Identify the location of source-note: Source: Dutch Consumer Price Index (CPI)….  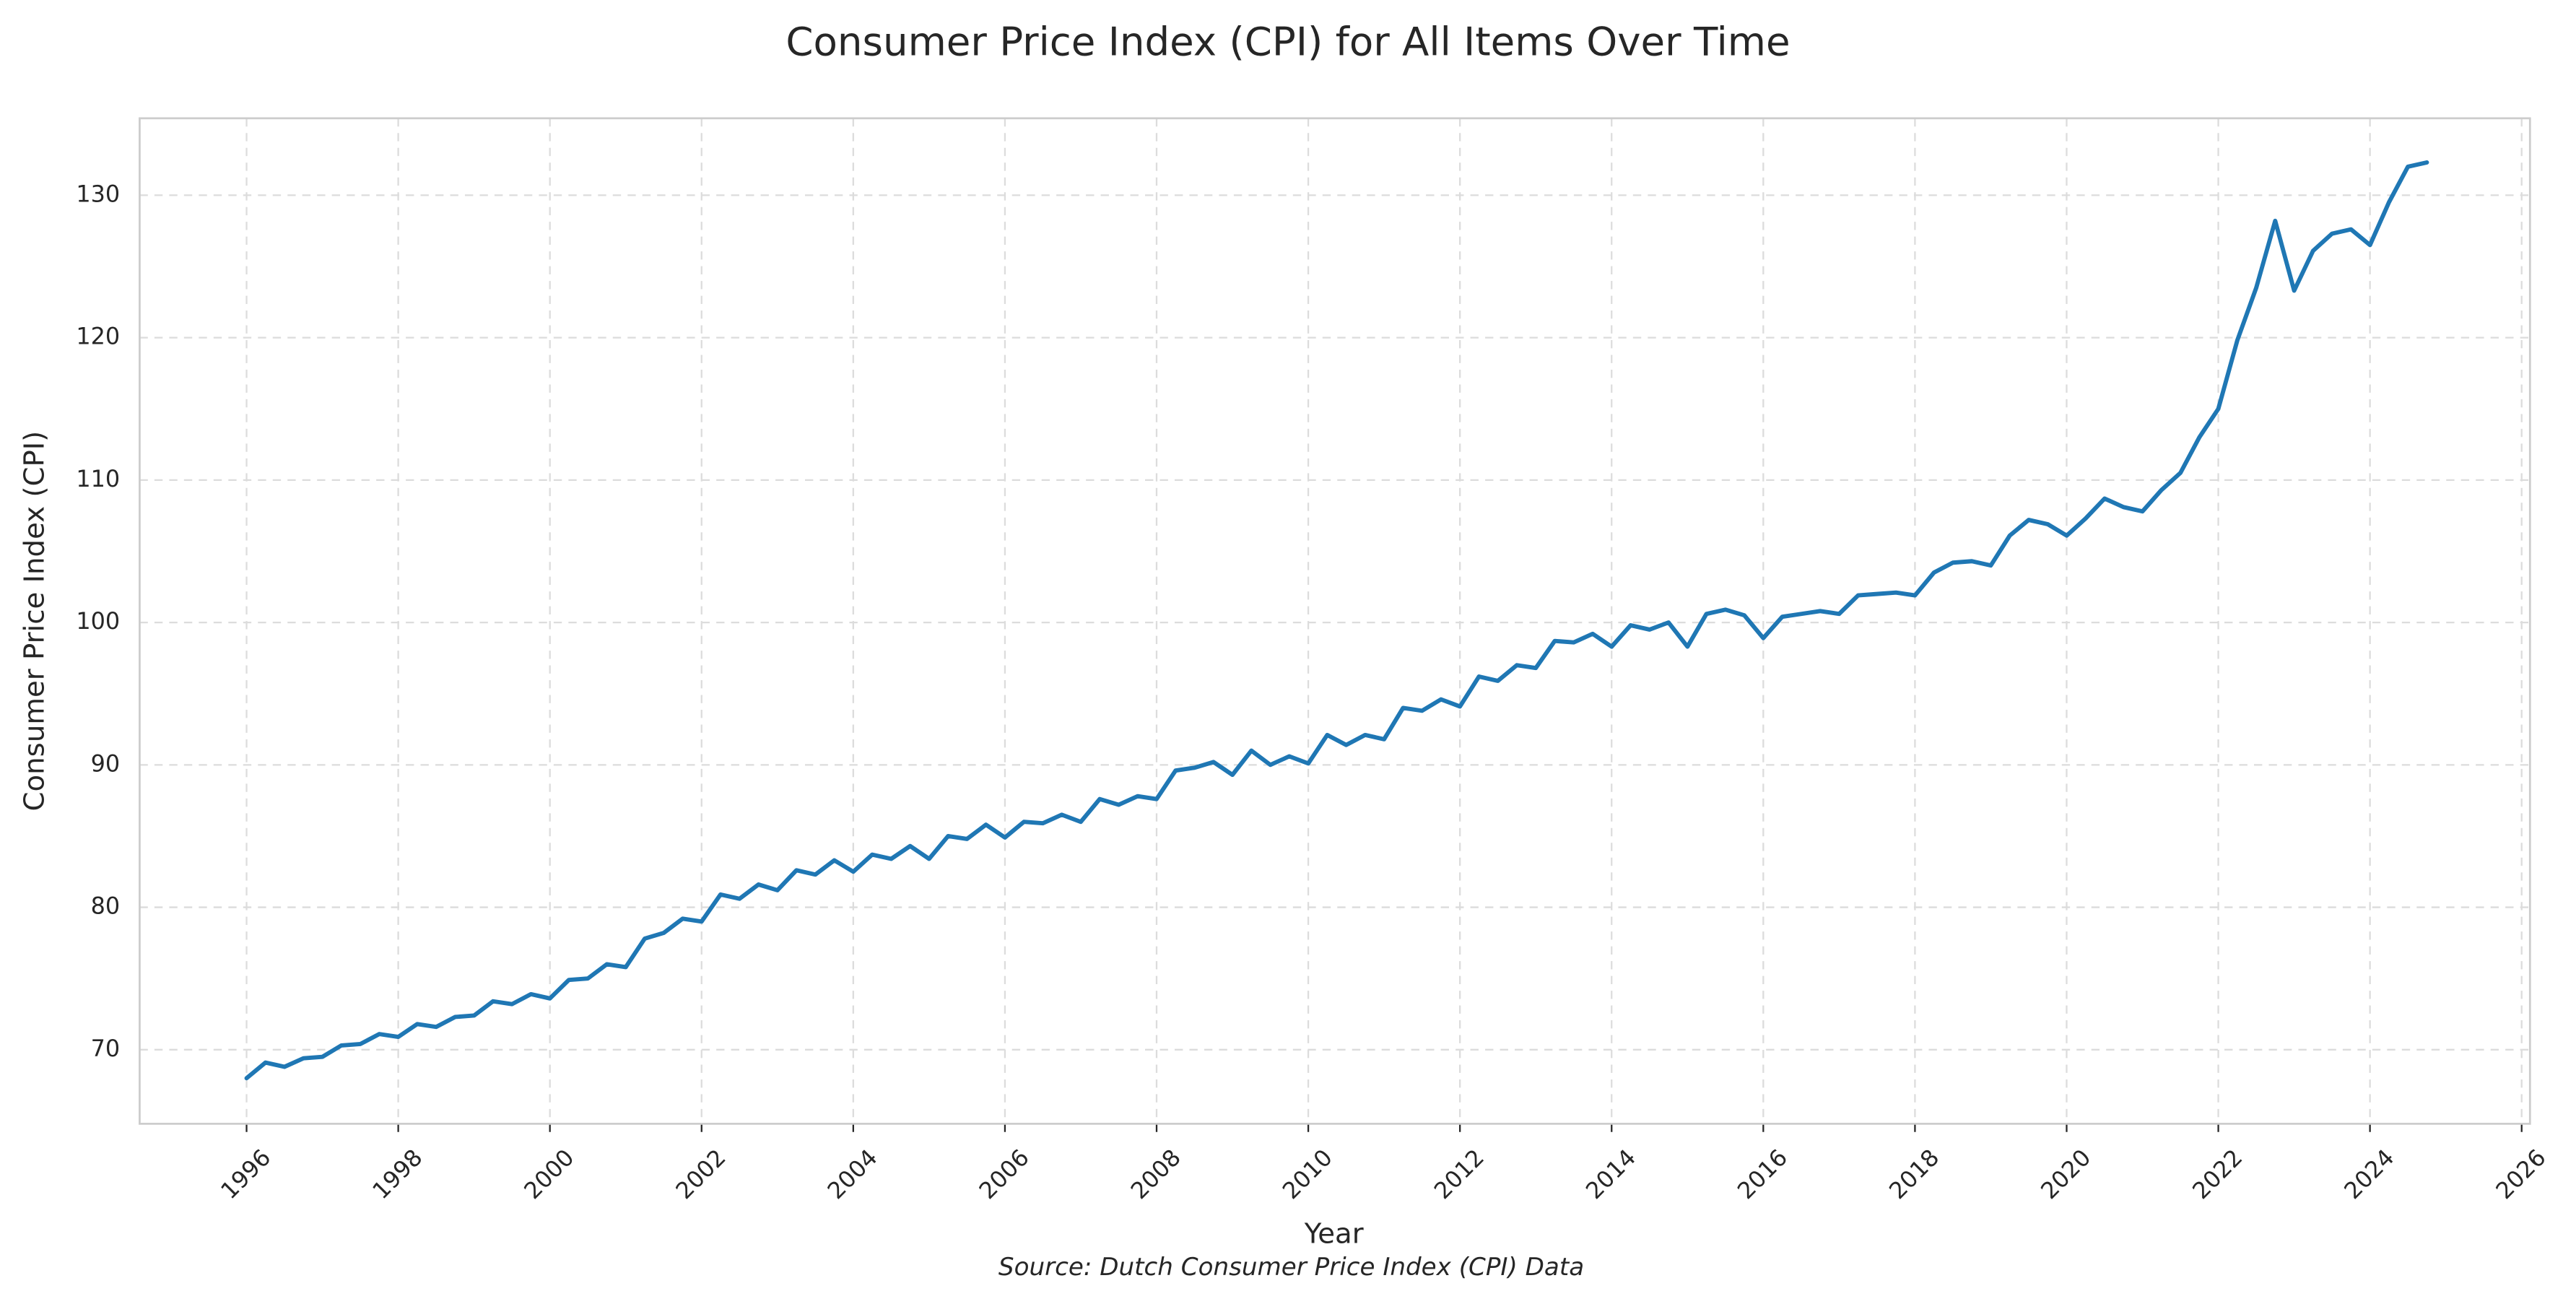
(1291, 1267).